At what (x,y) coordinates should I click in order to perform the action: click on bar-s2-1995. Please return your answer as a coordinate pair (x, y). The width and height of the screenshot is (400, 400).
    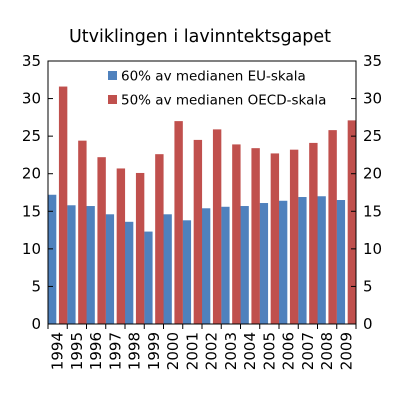
    Looking at the image, I should click on (82, 232).